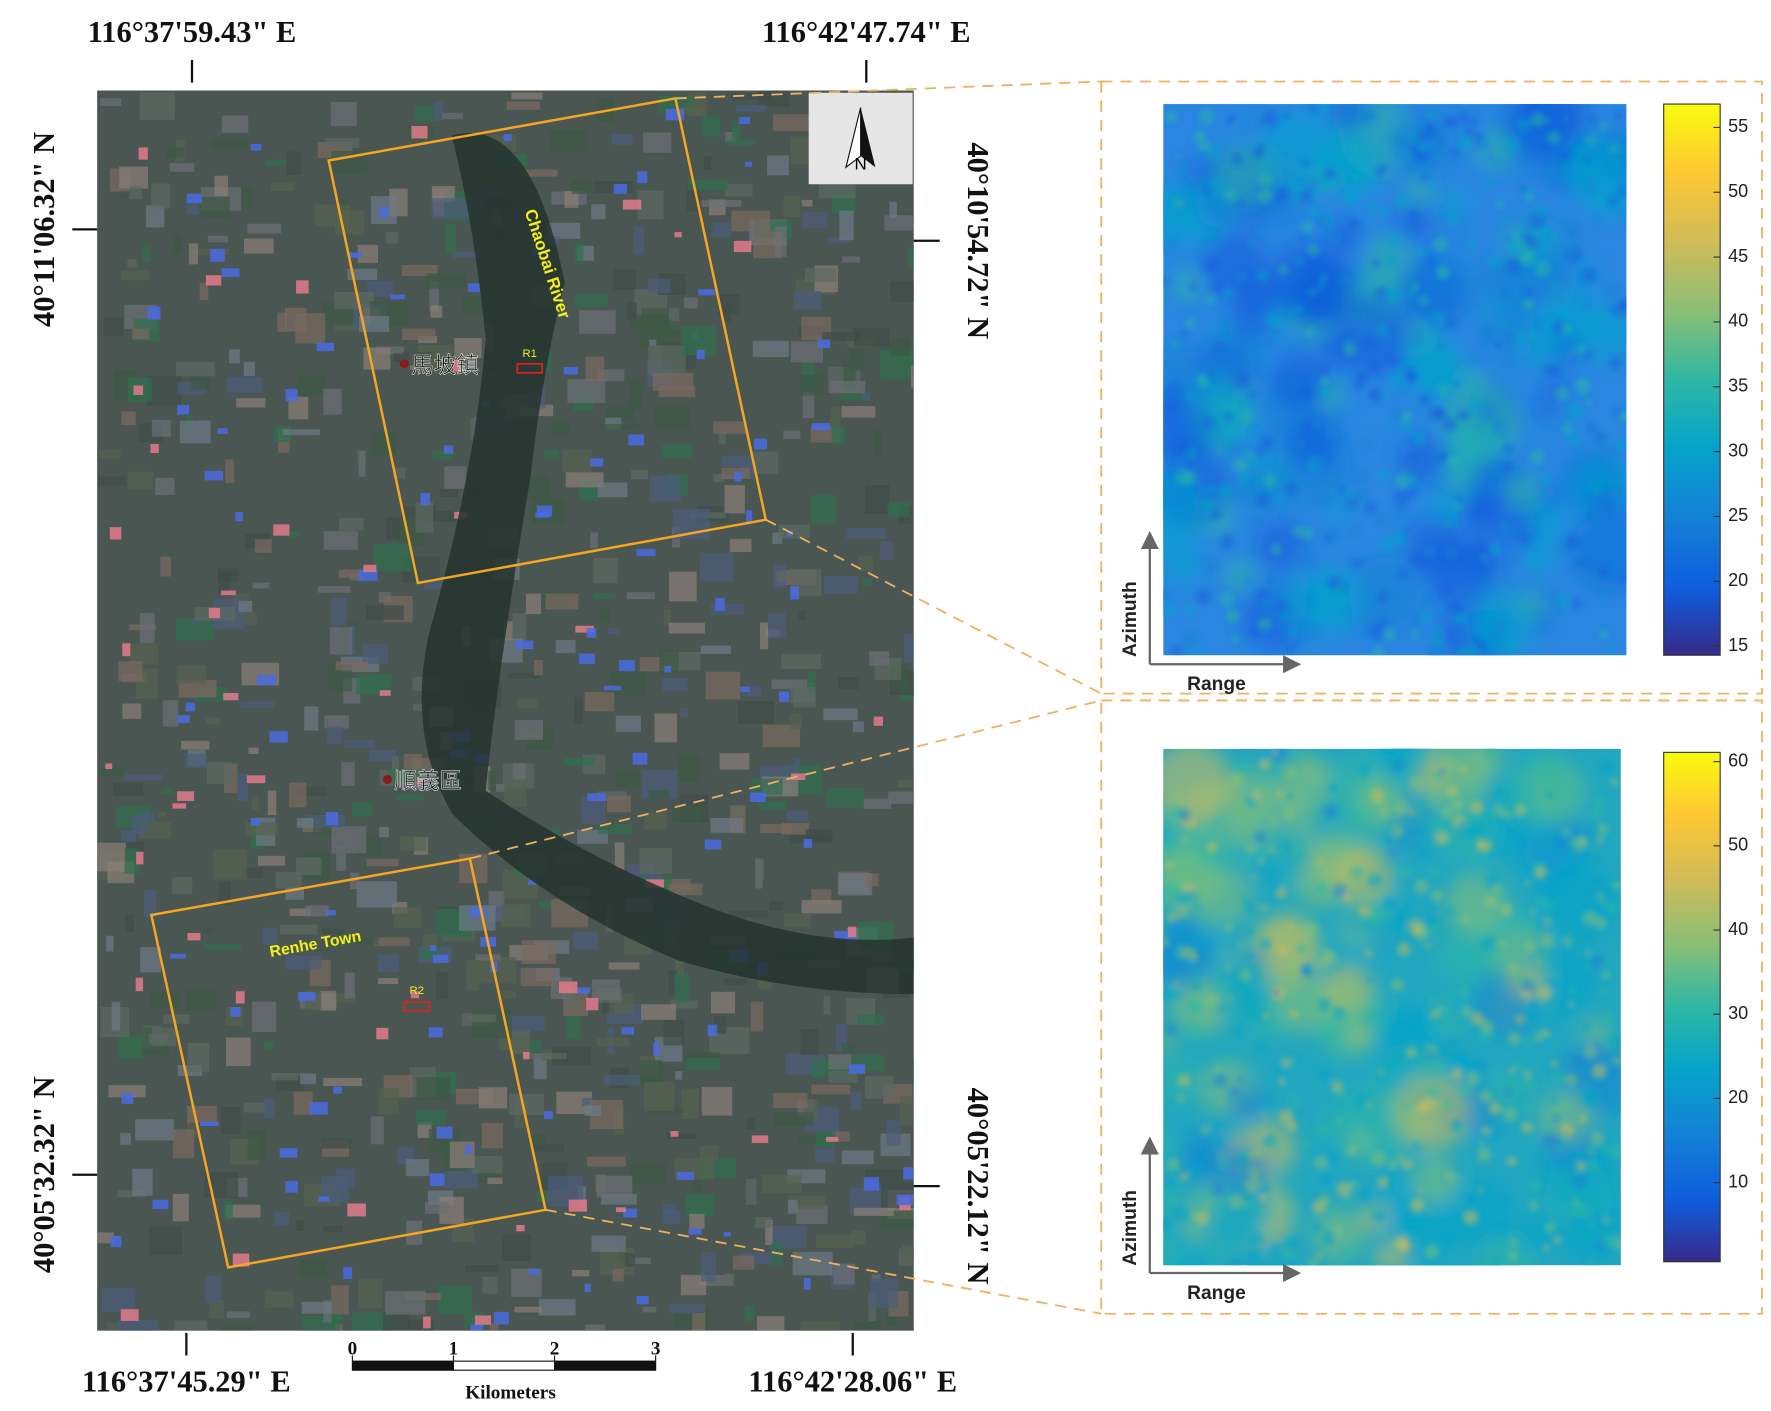  What do you see at coordinates (1738, 450) in the screenshot?
I see `colorbar-tick-label: 30` at bounding box center [1738, 450].